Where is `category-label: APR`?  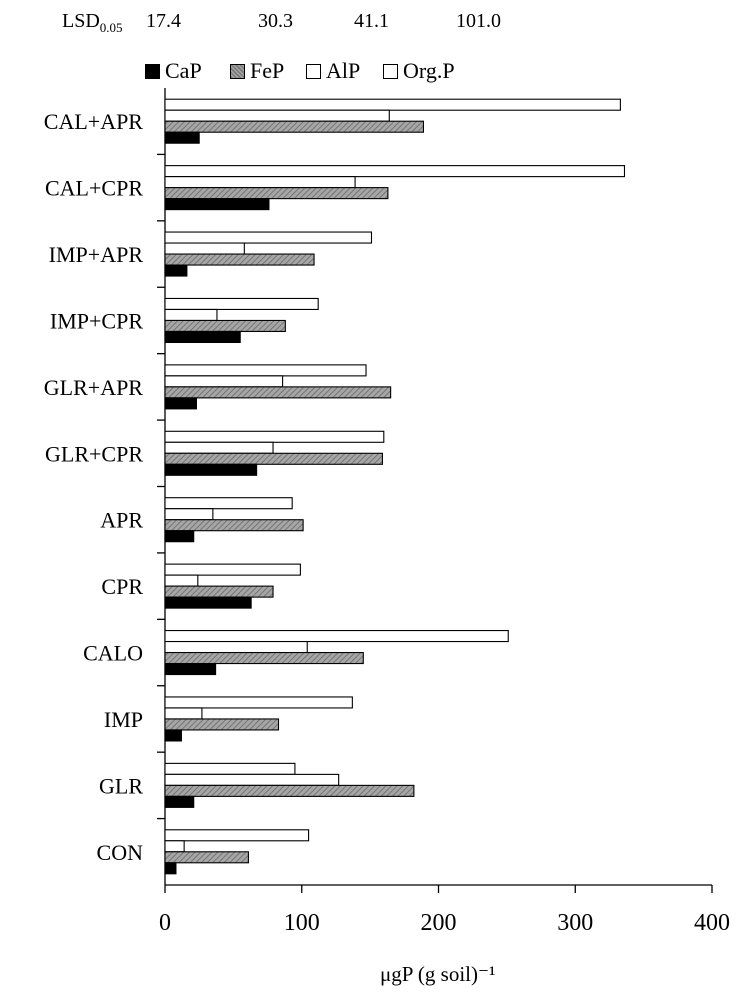 category-label: APR is located at coordinates (121, 520).